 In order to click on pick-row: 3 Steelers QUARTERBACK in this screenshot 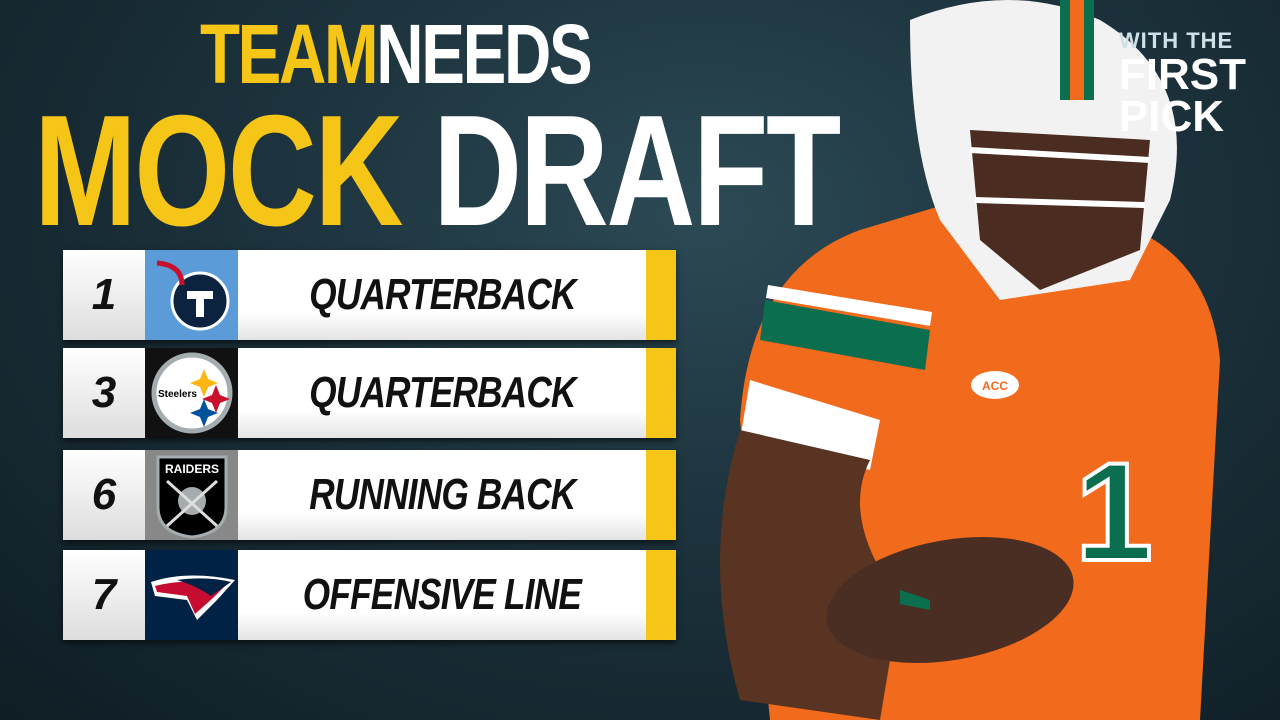, I will do `click(369, 393)`.